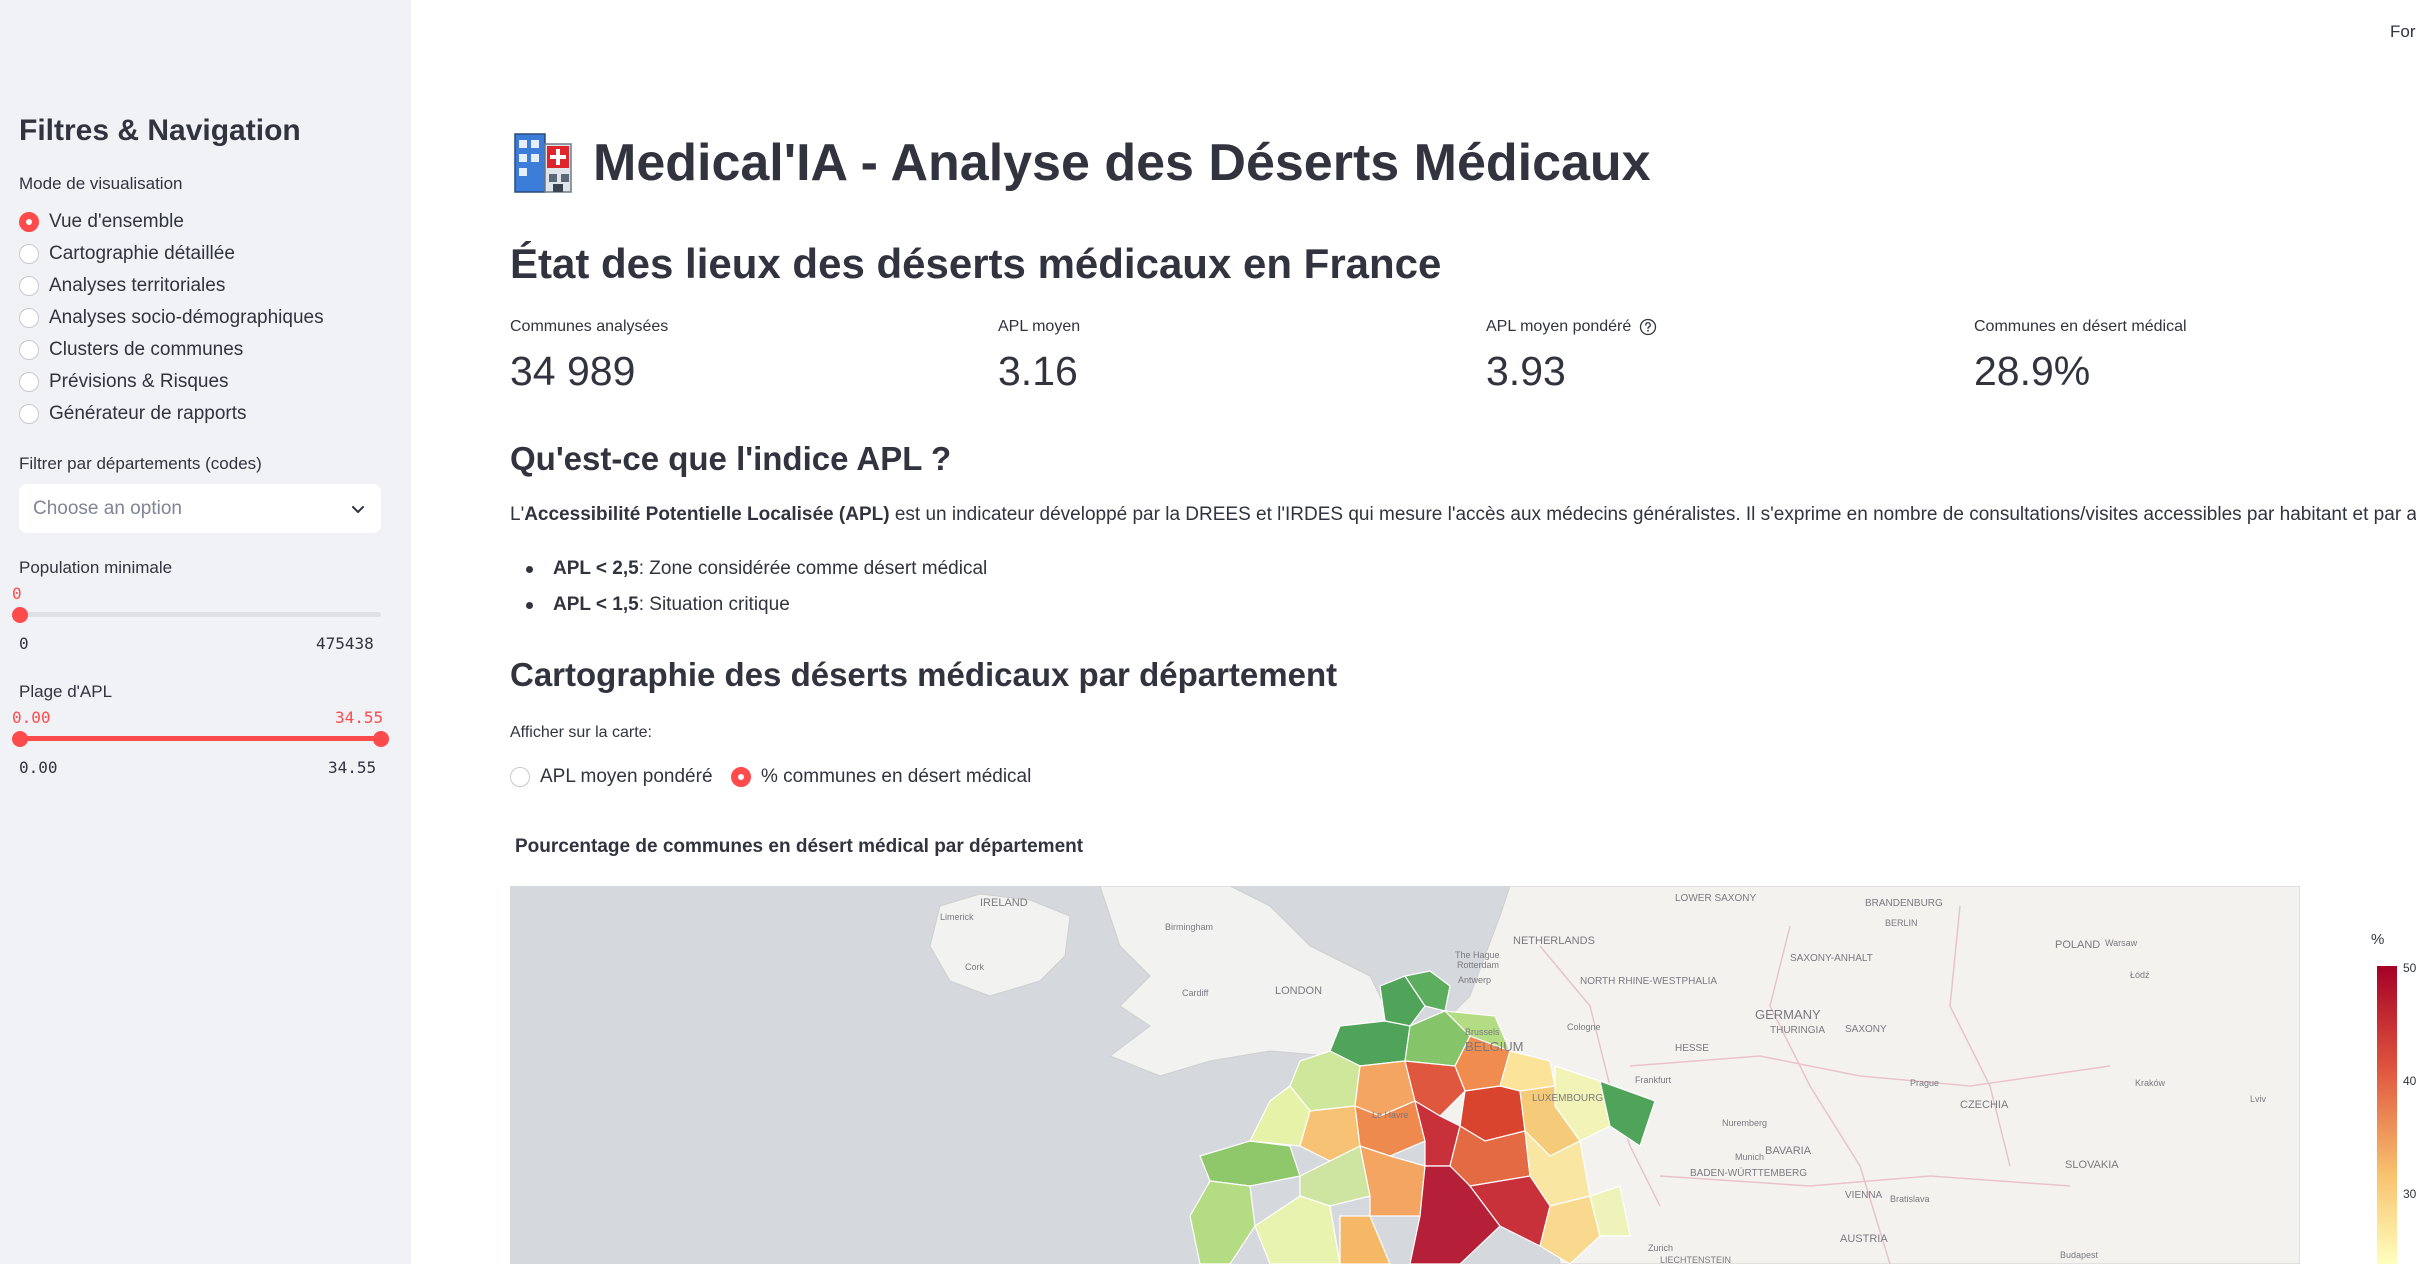 This screenshot has width=2416, height=1264. What do you see at coordinates (66, 691) in the screenshot?
I see `apl-range-label: Plage d'APL` at bounding box center [66, 691].